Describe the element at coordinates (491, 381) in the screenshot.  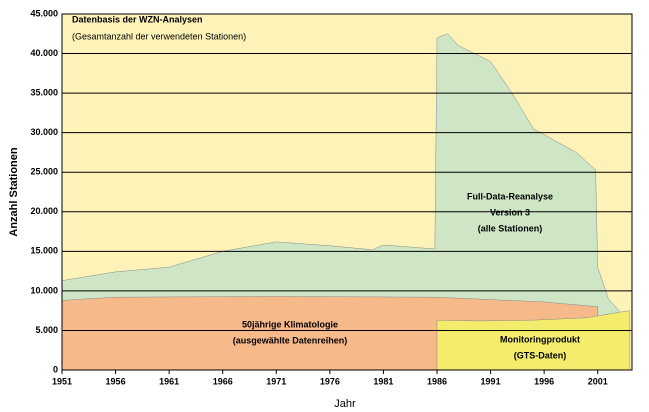
I see `x-tick-label: 1991` at that location.